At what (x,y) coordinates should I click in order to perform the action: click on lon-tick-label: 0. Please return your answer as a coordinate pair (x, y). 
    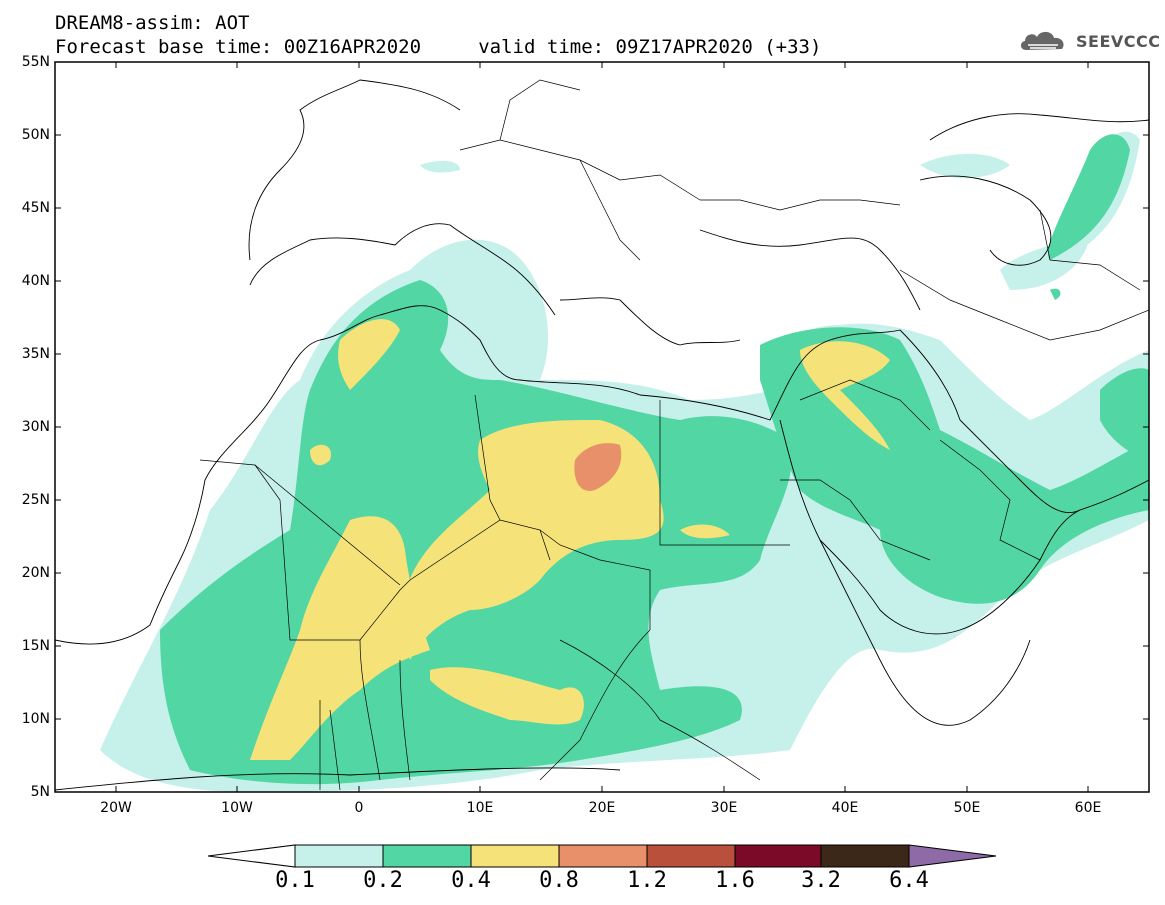
    Looking at the image, I should click on (359, 808).